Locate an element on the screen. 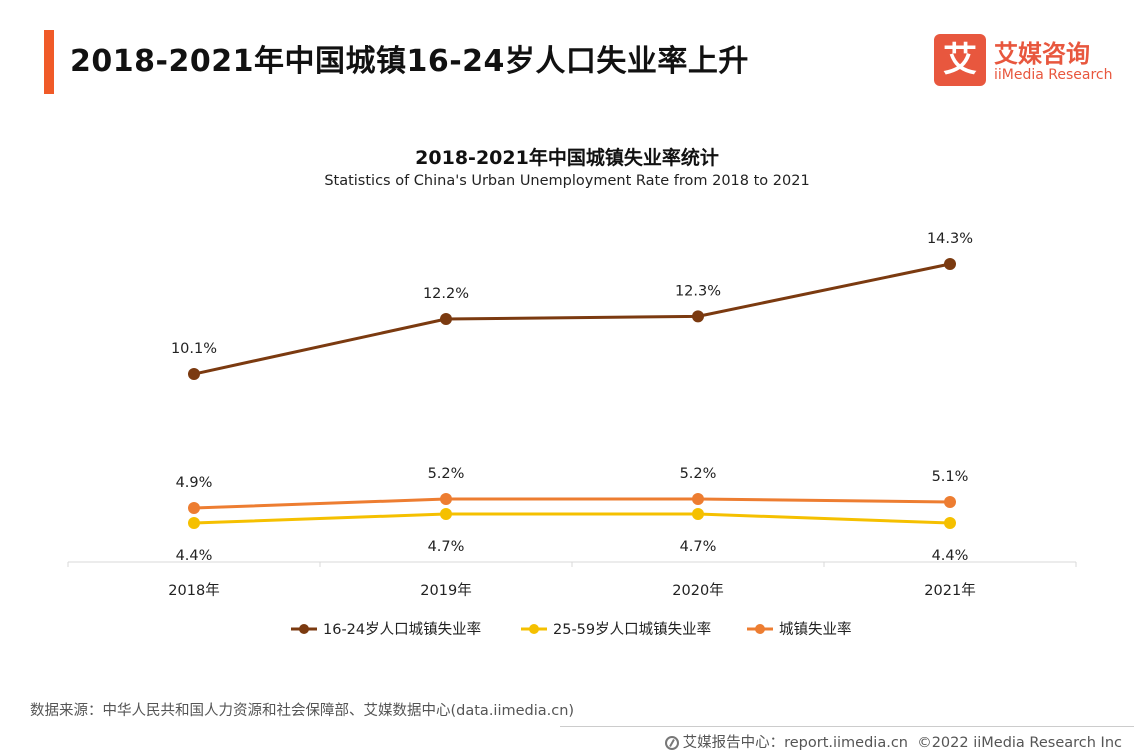 This screenshot has height=756, width=1134. x-tick-label: 2019年 is located at coordinates (445, 590).